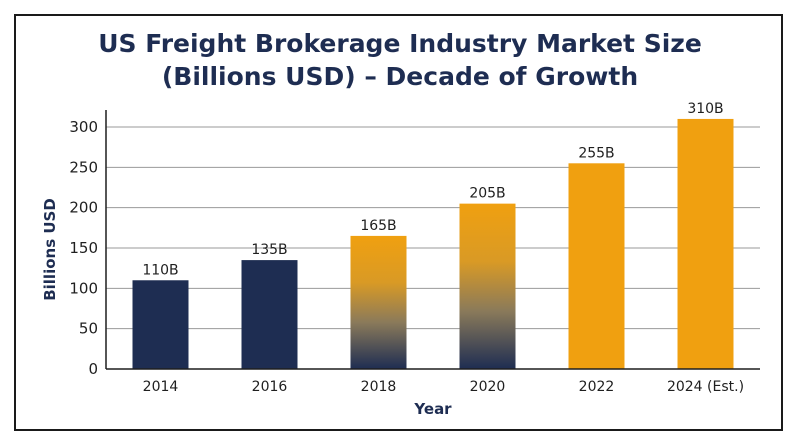 This screenshot has width=800, height=447. Describe the element at coordinates (93, 369) in the screenshot. I see `y-tick-label: 0` at that location.